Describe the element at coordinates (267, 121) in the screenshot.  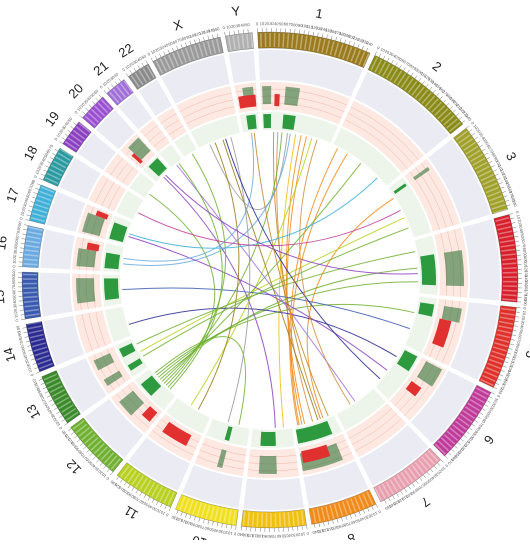
I see `amplification-segment` at that location.